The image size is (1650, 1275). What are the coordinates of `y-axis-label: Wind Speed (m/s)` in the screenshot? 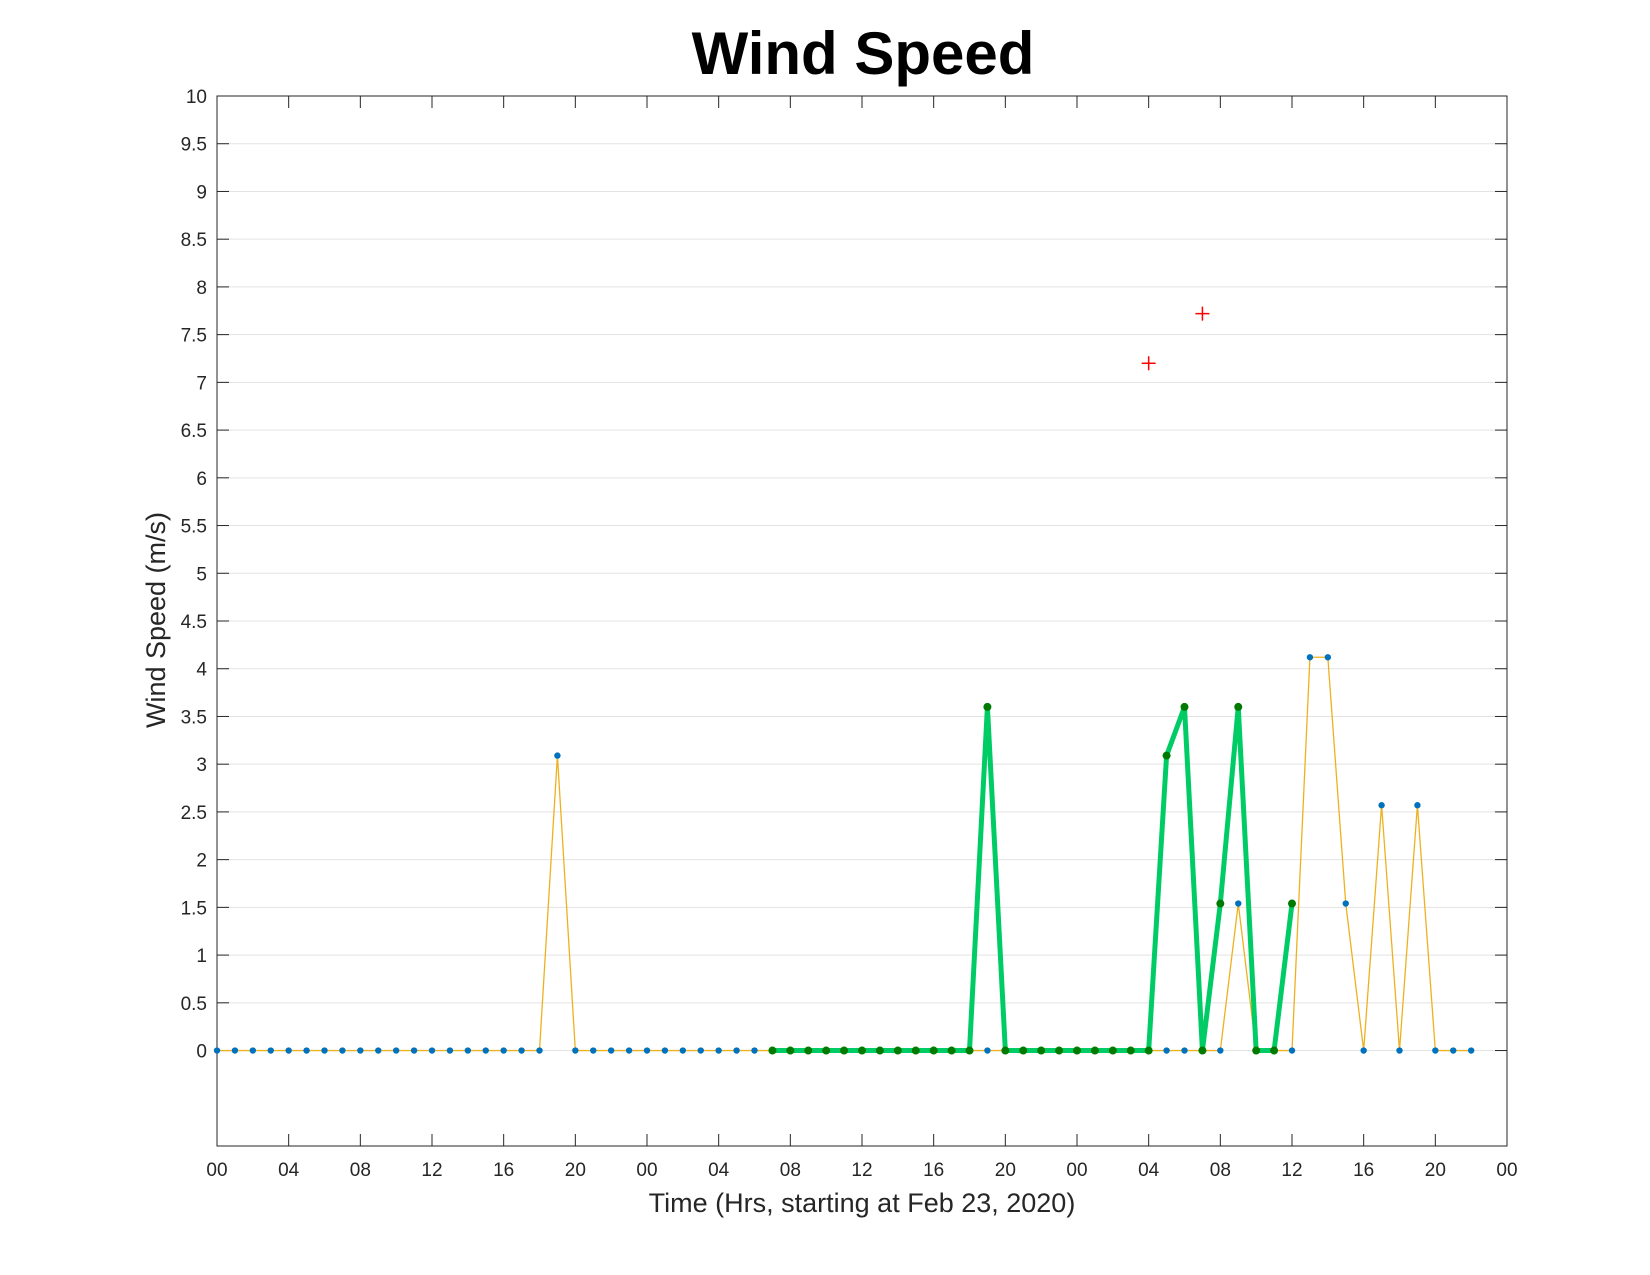 It's located at (156, 620).